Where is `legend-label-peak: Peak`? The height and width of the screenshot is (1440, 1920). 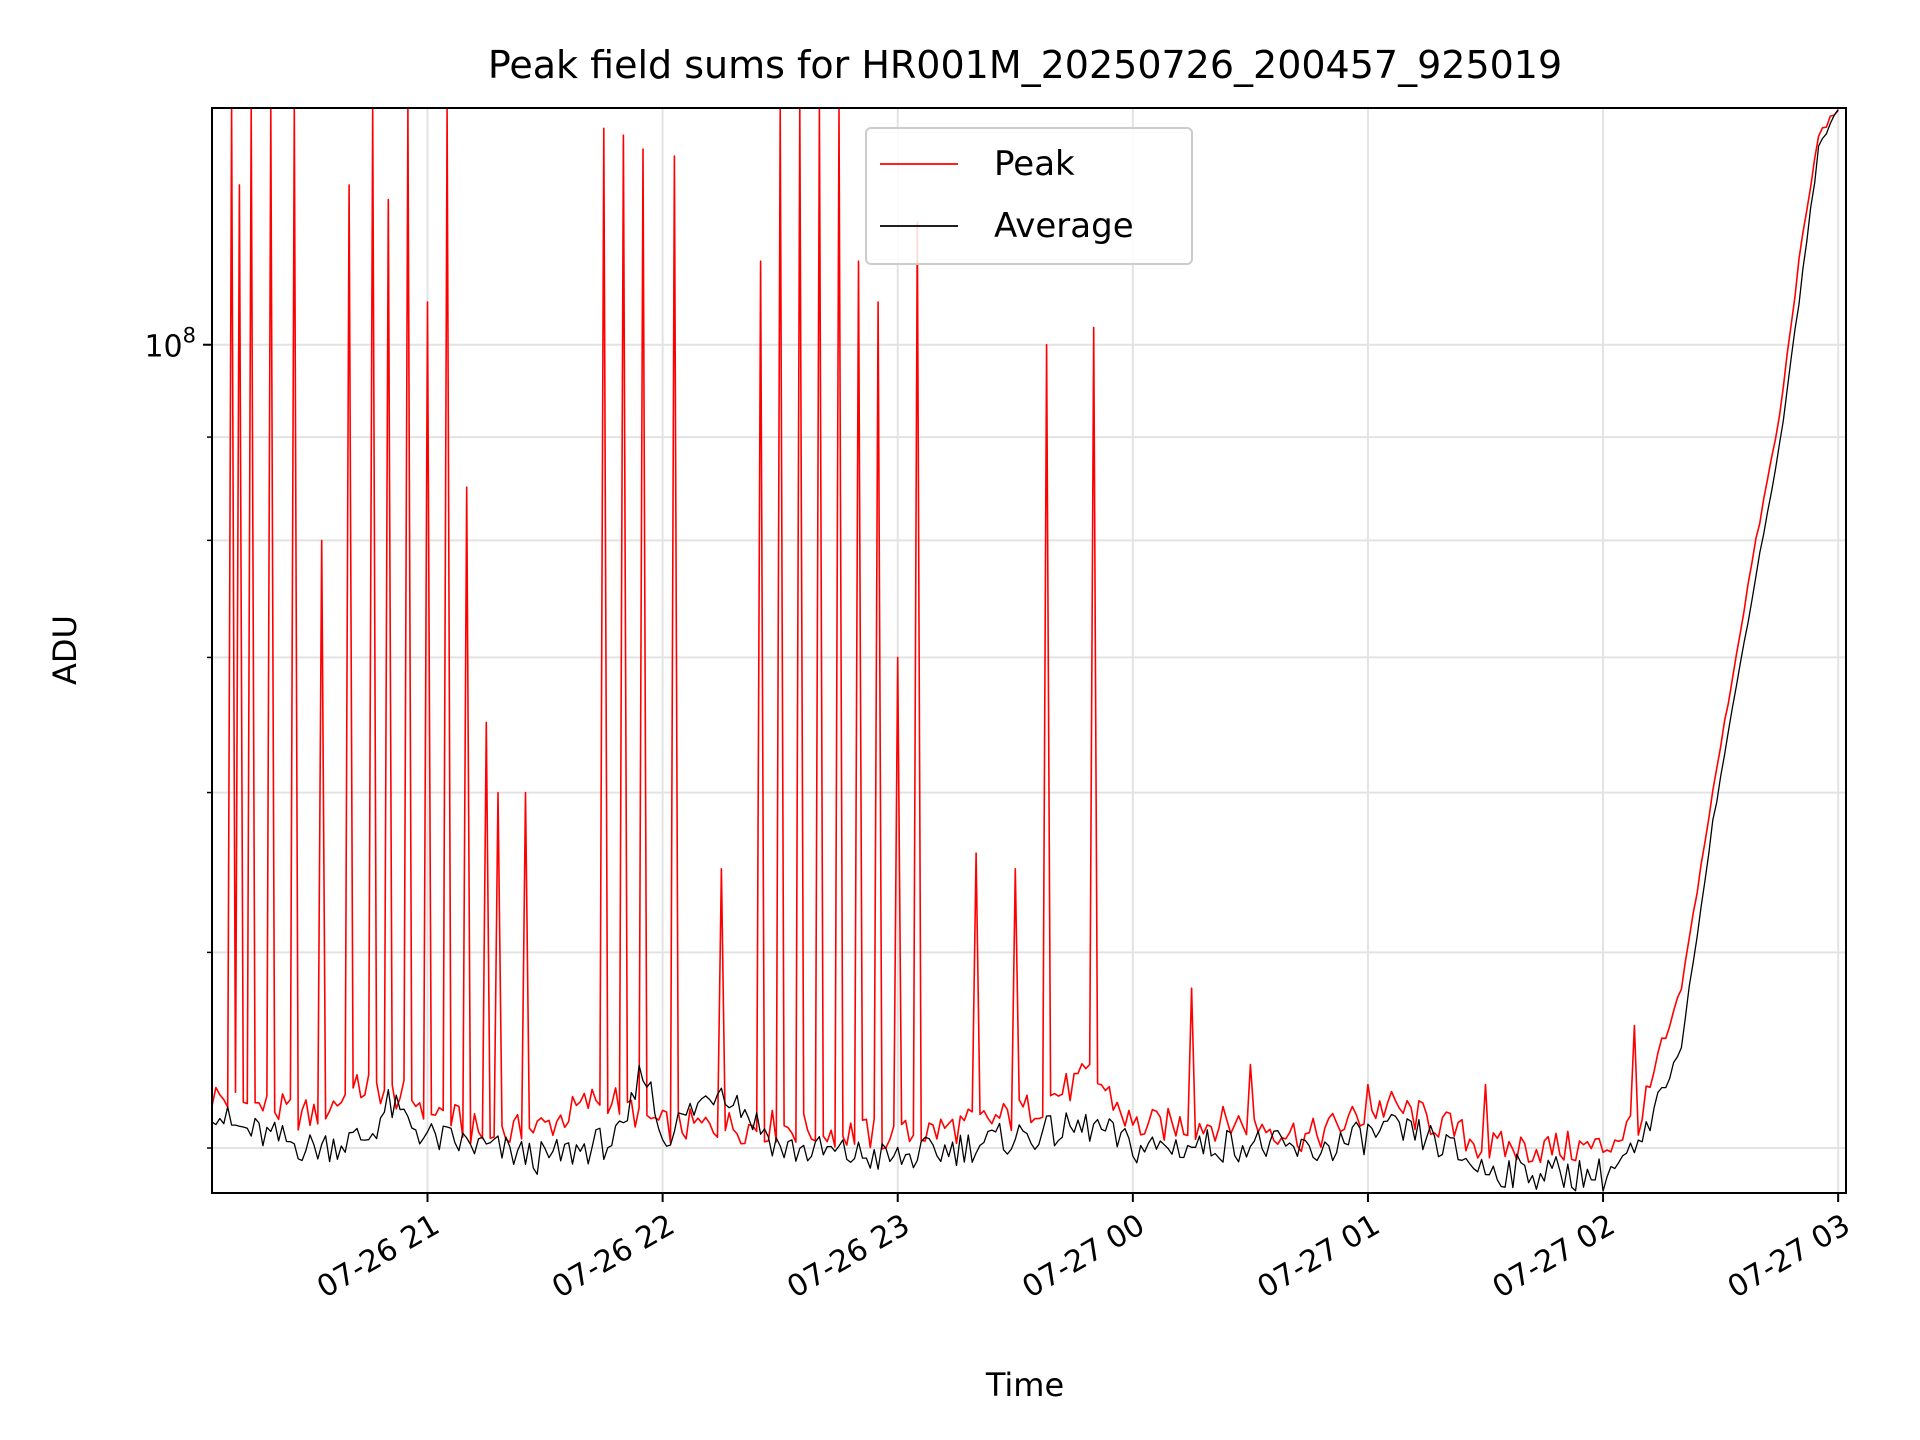 legend-label-peak: Peak is located at coordinates (1034, 164).